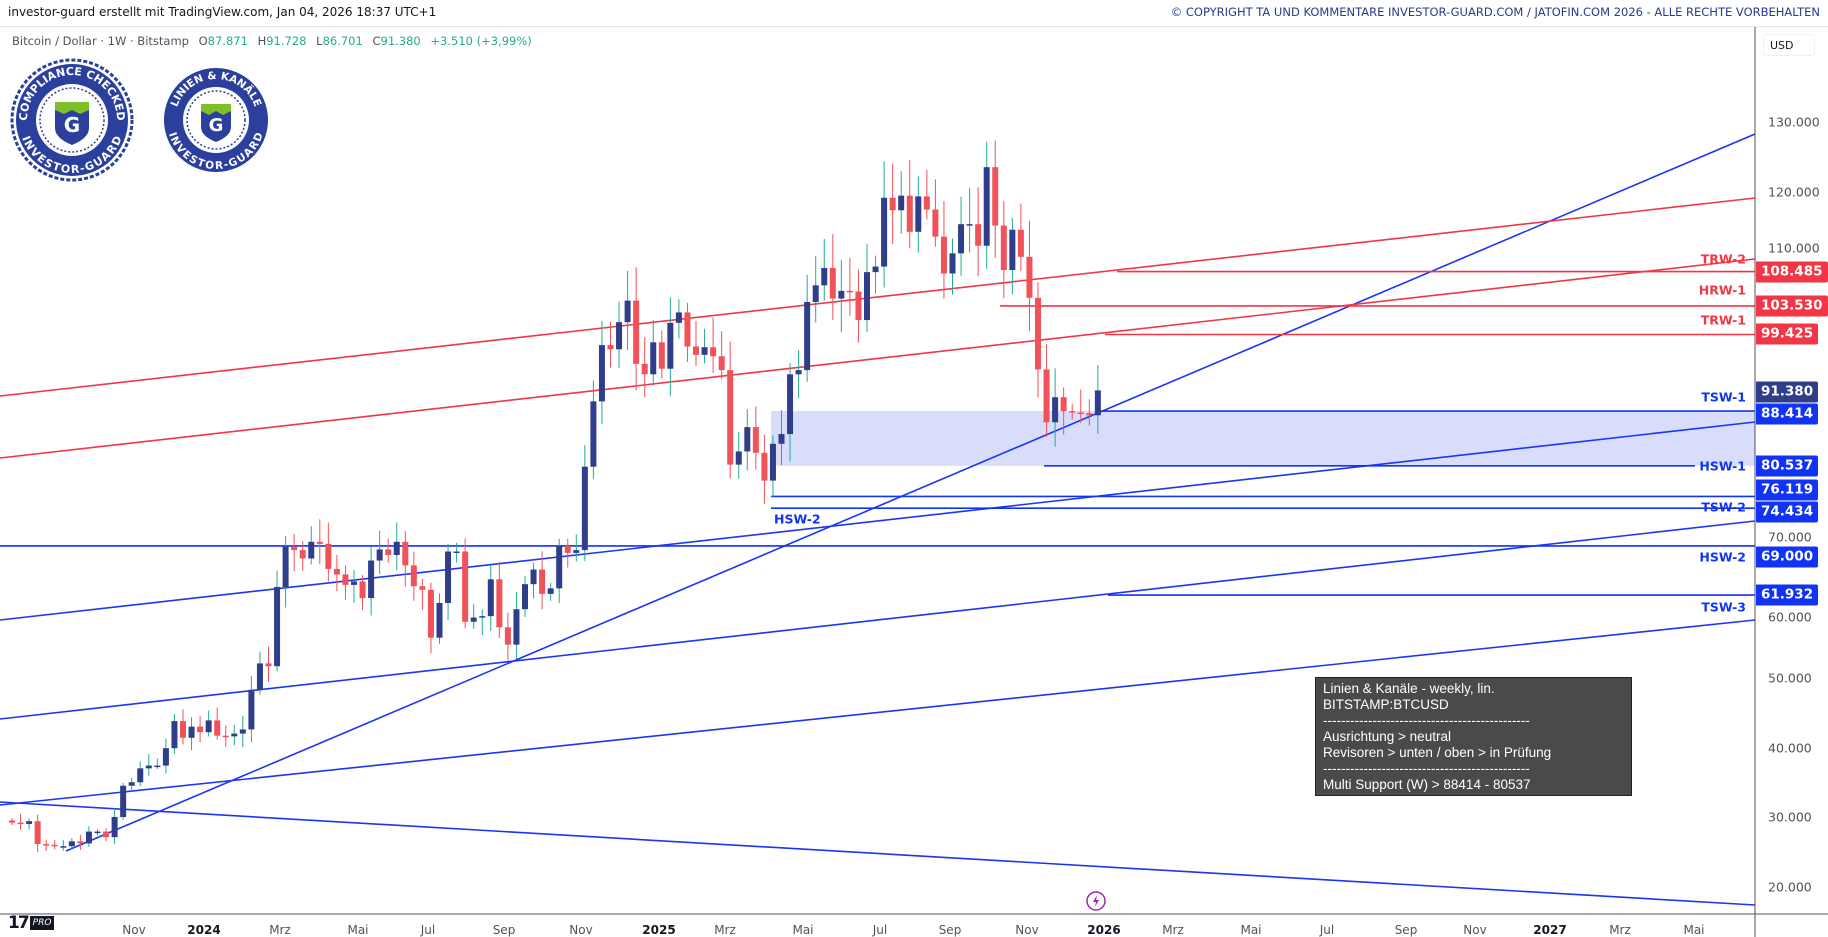 This screenshot has height=937, width=1828. What do you see at coordinates (286, 41) in the screenshot?
I see `high-value: 91.728` at bounding box center [286, 41].